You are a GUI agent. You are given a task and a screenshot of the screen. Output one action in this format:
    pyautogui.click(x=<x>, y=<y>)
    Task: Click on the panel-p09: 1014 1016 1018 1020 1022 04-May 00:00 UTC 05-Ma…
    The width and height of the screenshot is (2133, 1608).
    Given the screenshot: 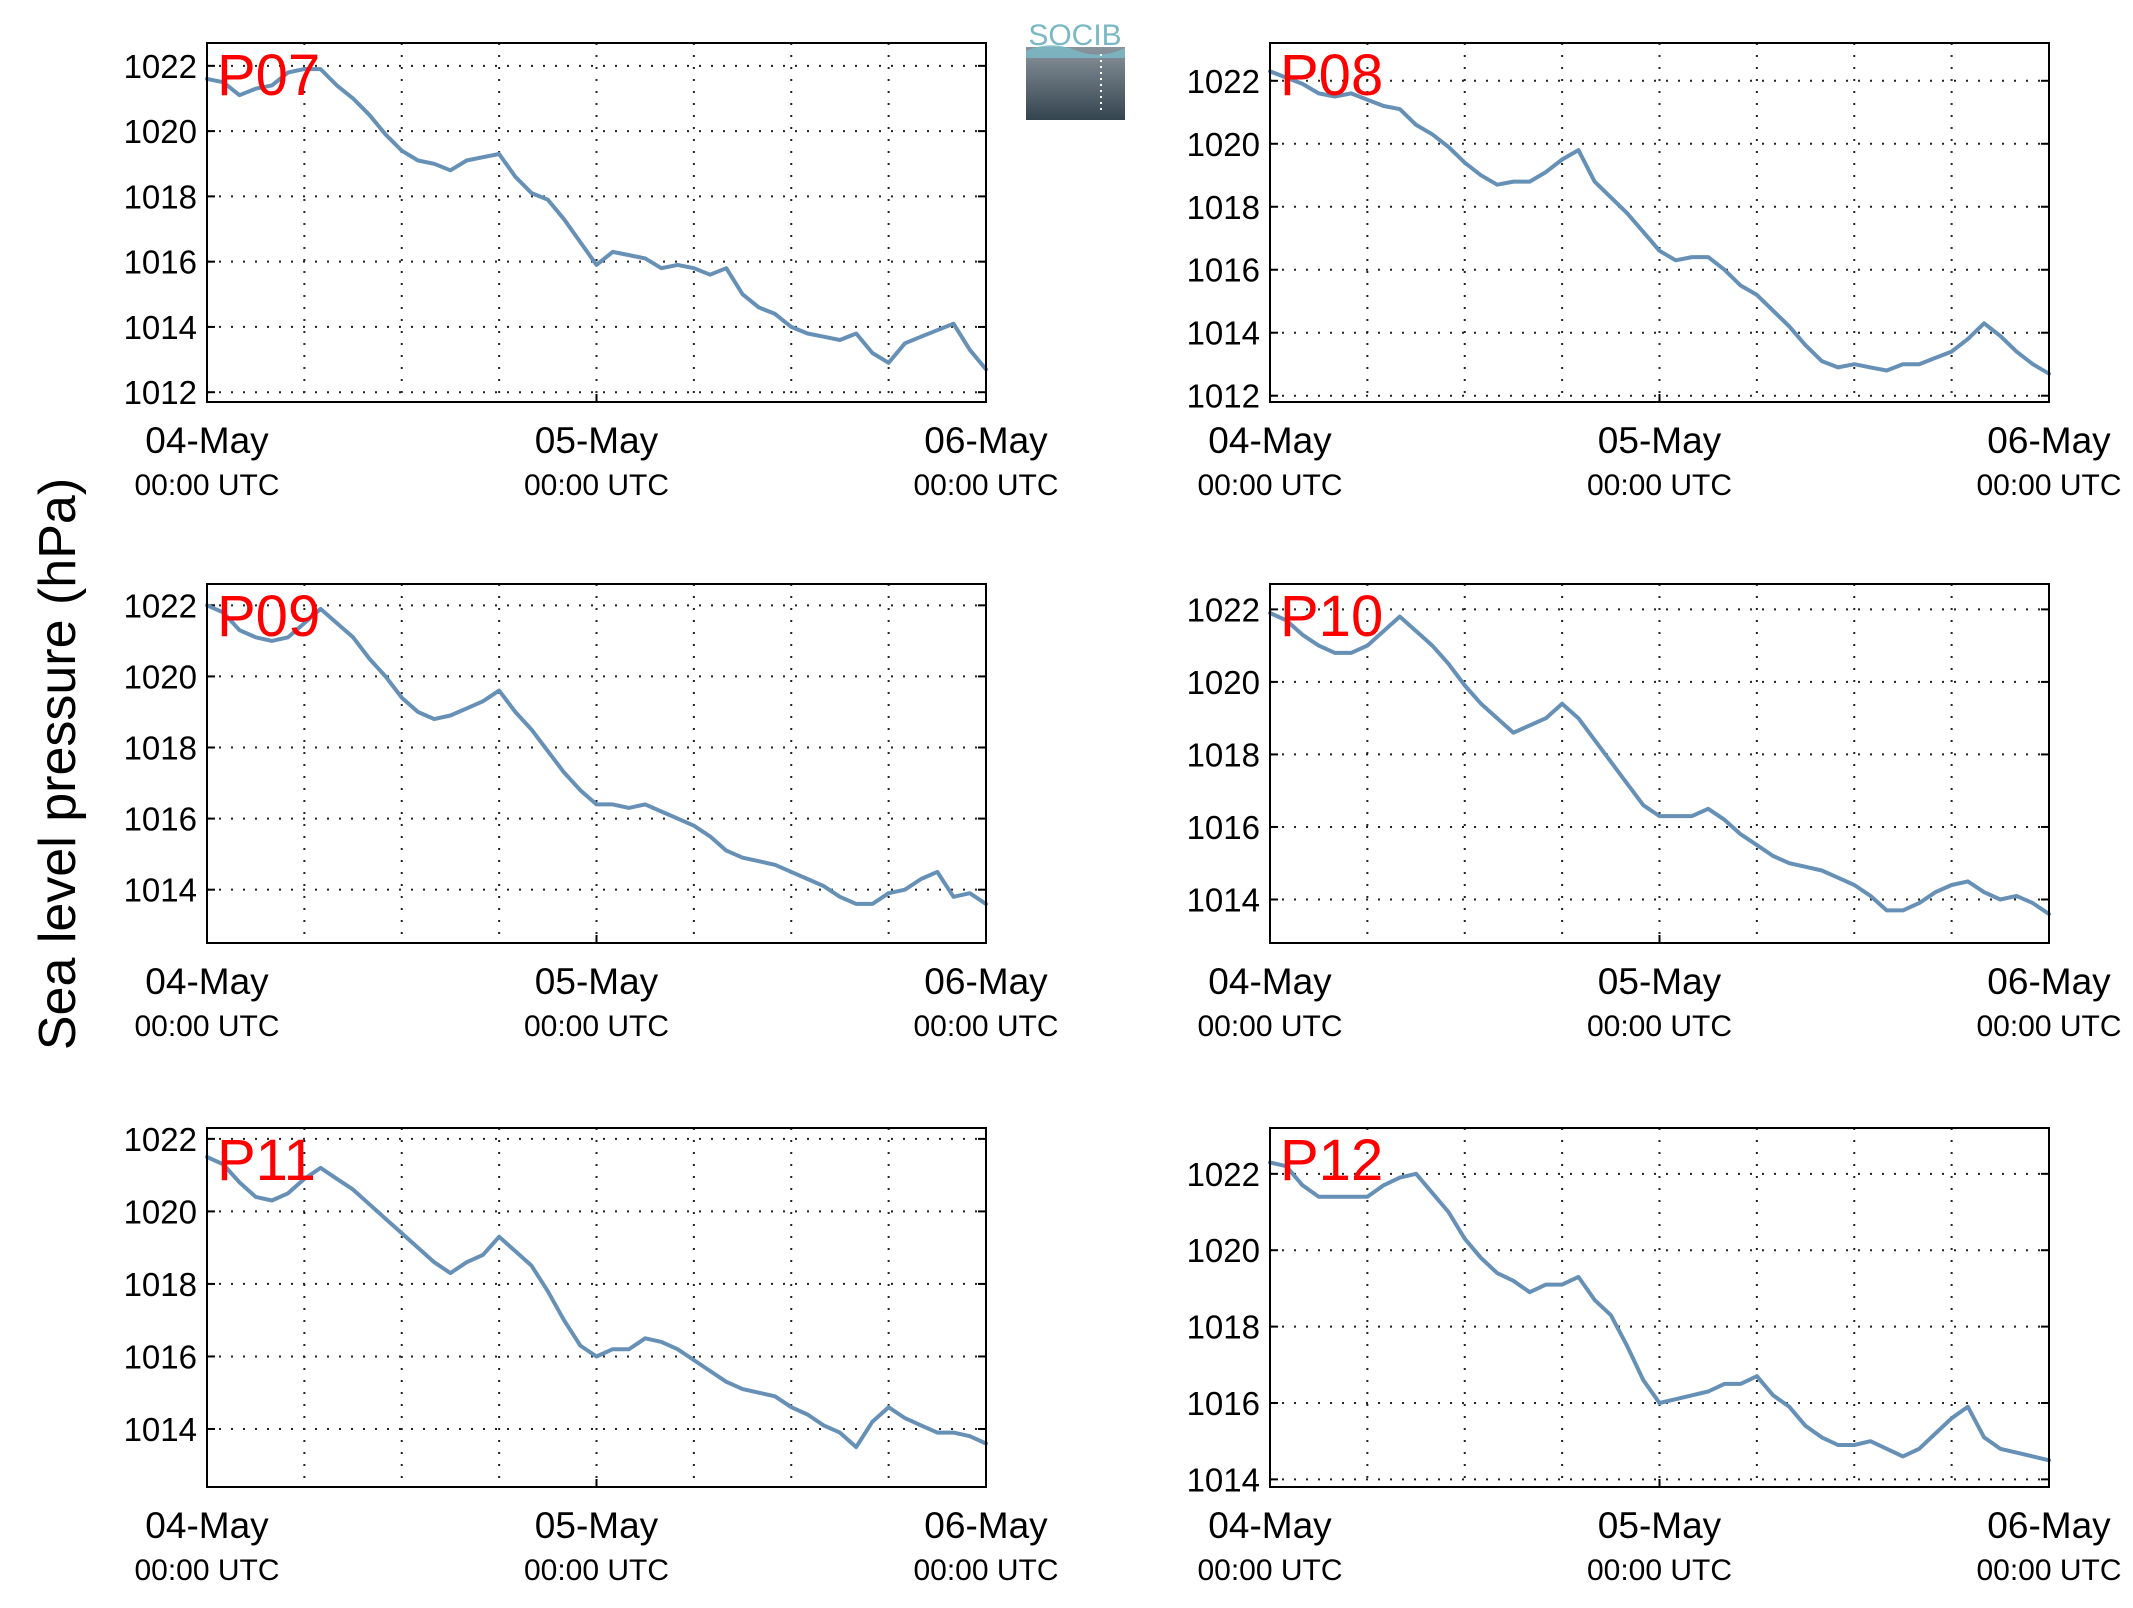 What is the action you would take?
    pyautogui.click(x=591, y=813)
    